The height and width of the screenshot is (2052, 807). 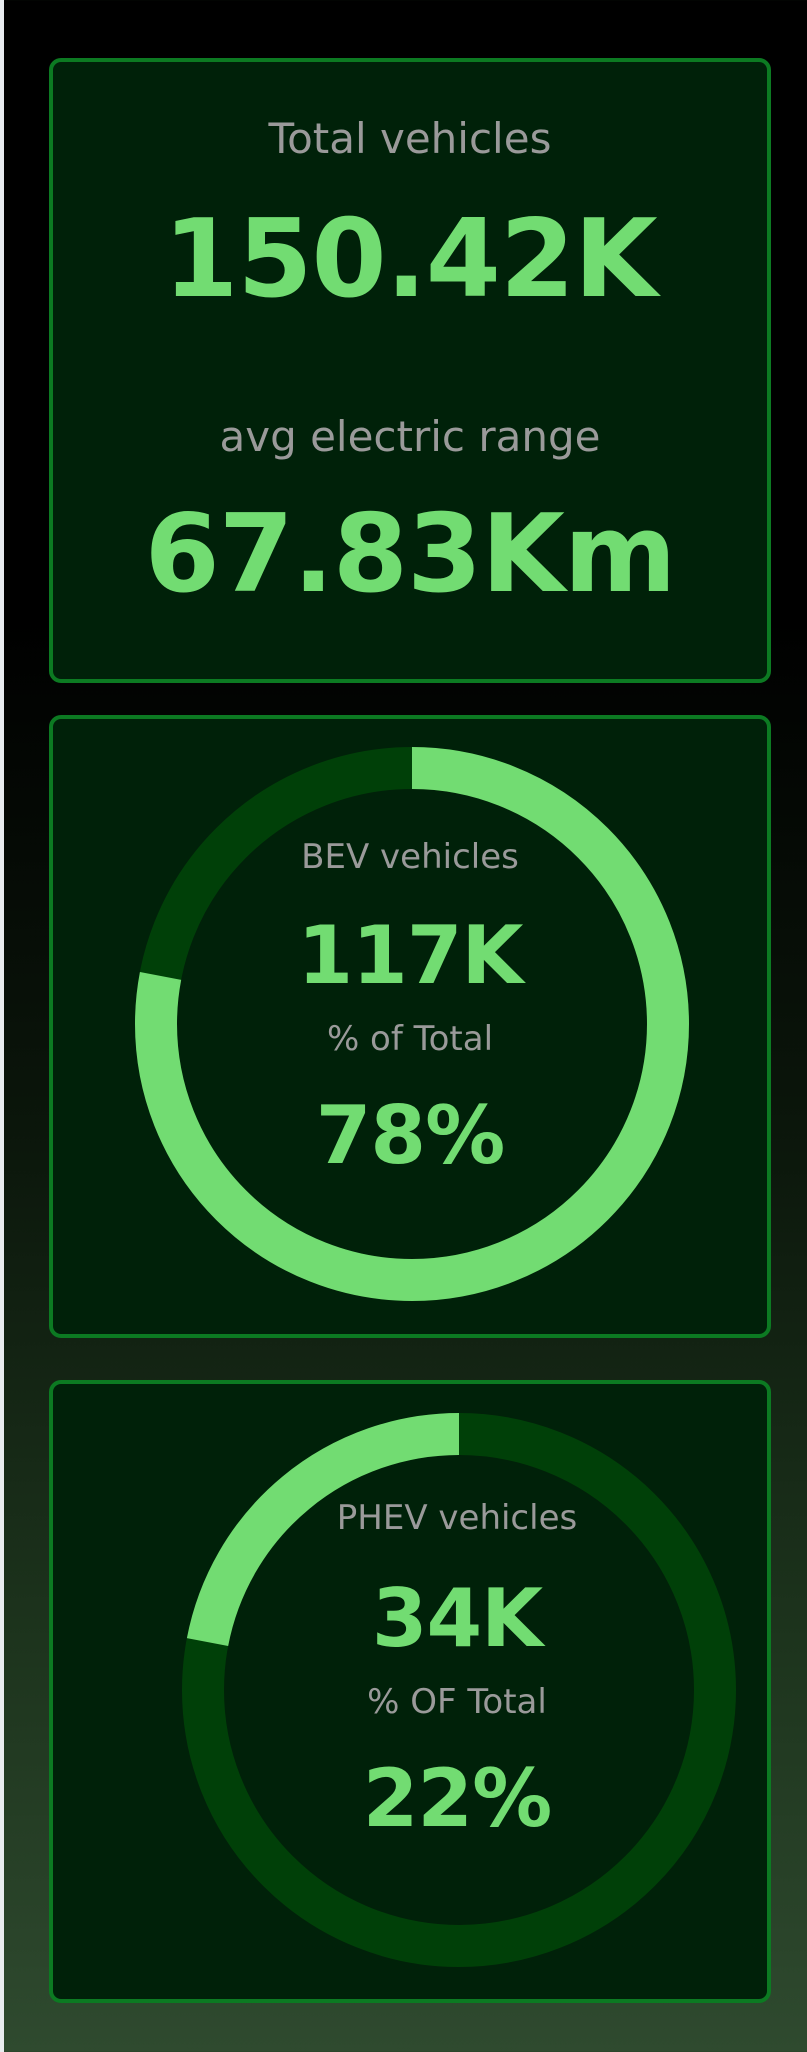 What do you see at coordinates (457, 1618) in the screenshot?
I see `phev-value: 34K` at bounding box center [457, 1618].